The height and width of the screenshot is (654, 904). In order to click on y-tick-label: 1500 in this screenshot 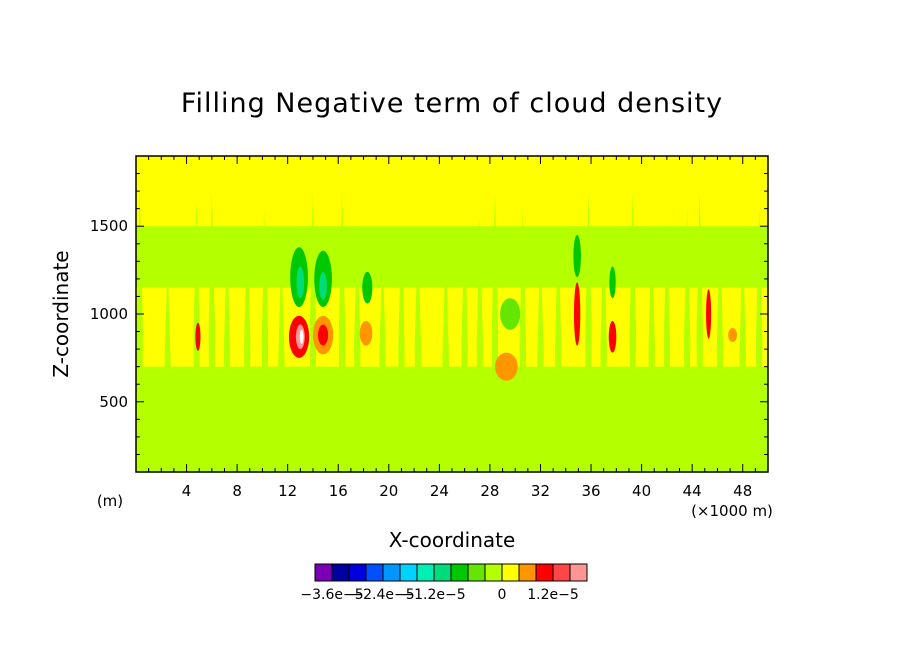, I will do `click(109, 226)`.